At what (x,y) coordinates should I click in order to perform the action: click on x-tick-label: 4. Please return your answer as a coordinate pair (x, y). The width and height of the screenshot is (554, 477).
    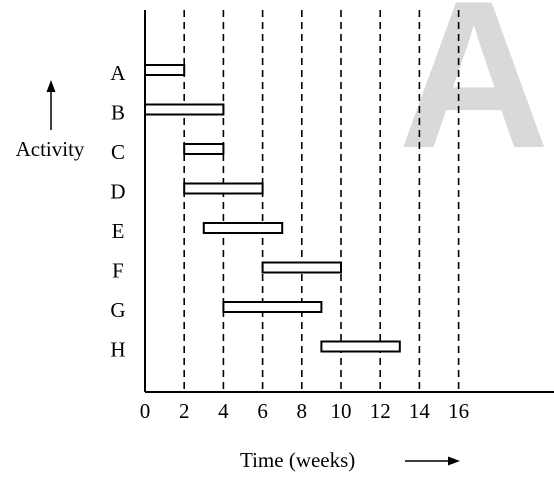
    Looking at the image, I should click on (223, 411).